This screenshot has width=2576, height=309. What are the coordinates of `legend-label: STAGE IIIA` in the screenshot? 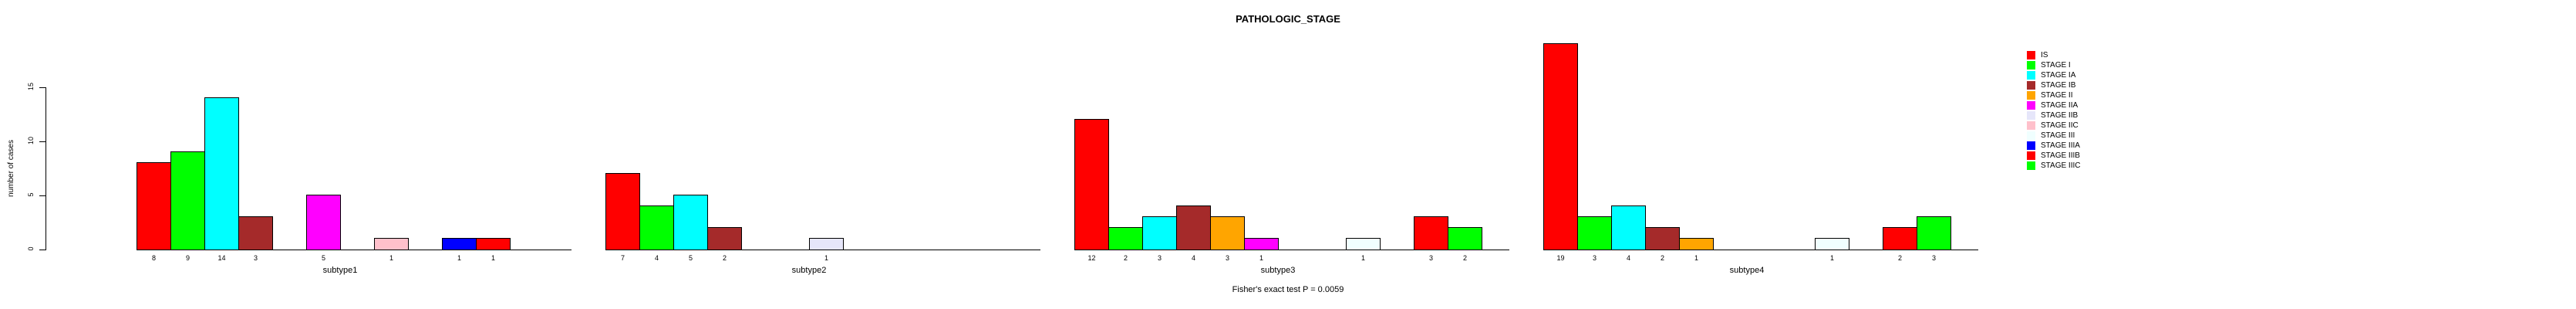 It's located at (2060, 145).